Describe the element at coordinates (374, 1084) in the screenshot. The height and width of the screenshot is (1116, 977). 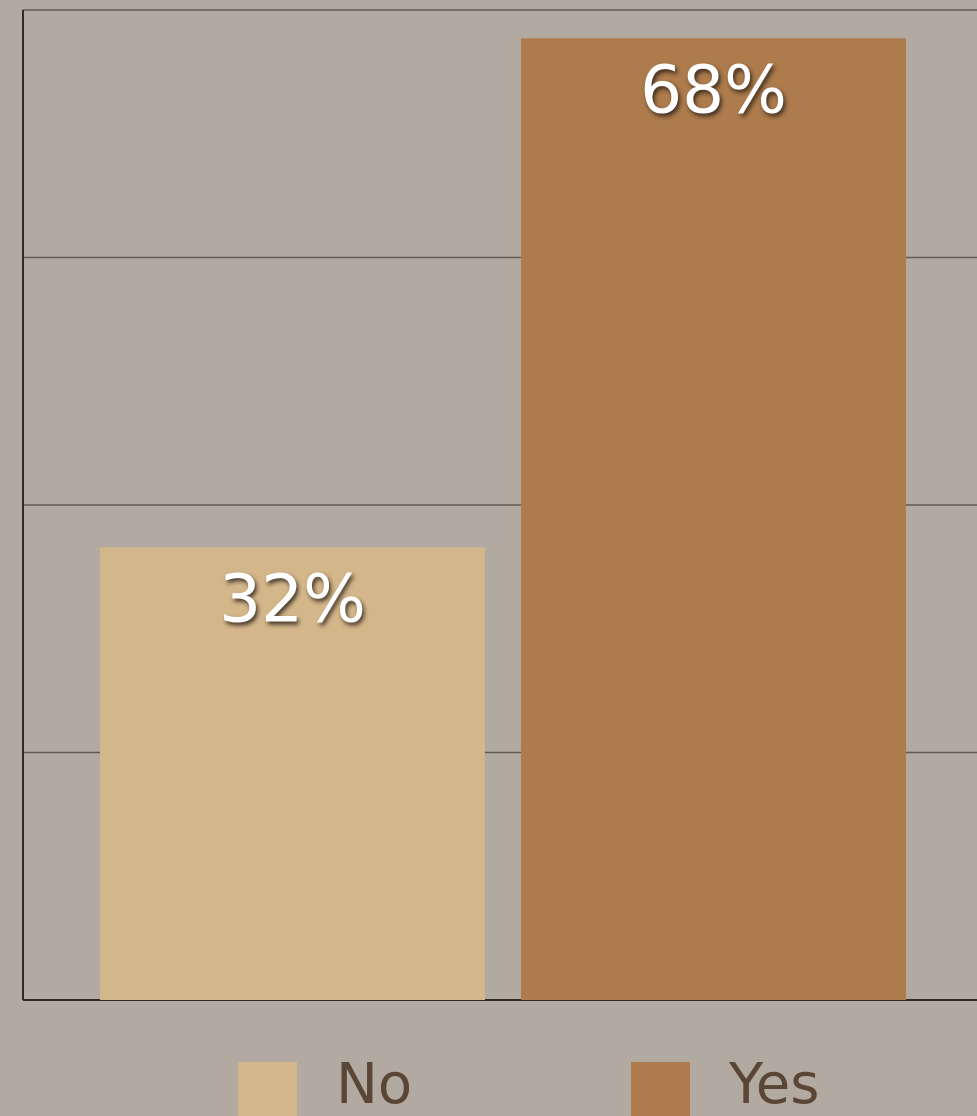
I see `legend-label: No` at that location.